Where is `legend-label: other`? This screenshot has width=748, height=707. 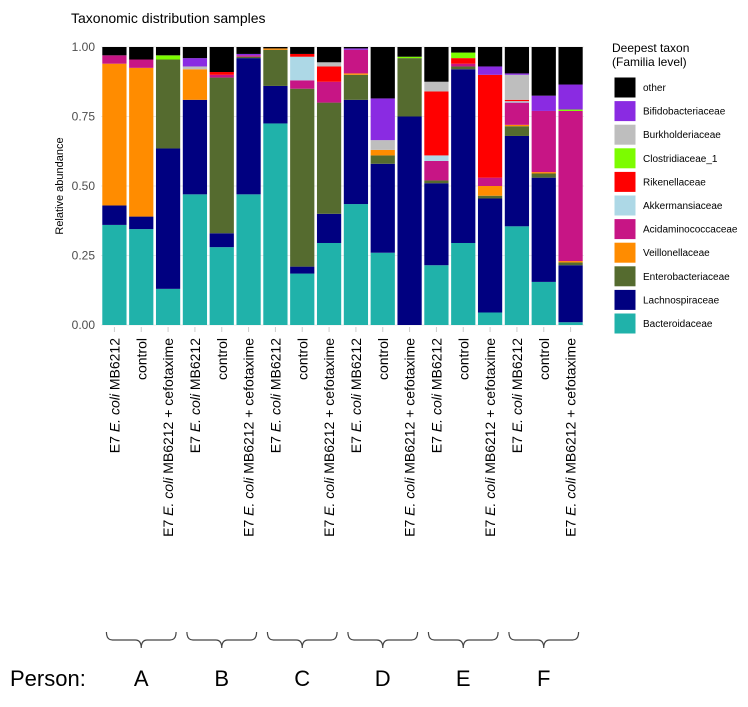 legend-label: other is located at coordinates (654, 88).